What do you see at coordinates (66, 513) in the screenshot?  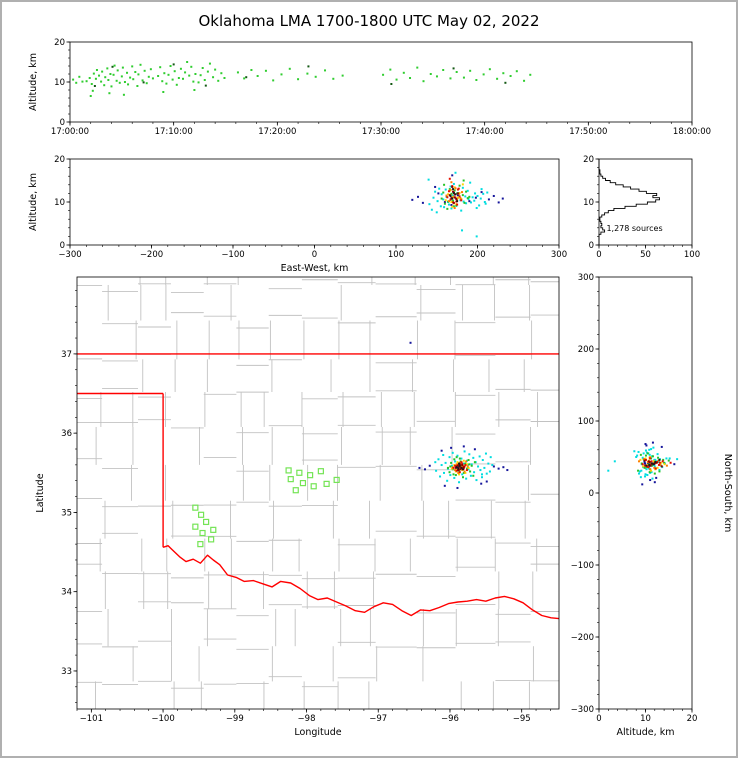 I see `y-tick-label: 35` at bounding box center [66, 513].